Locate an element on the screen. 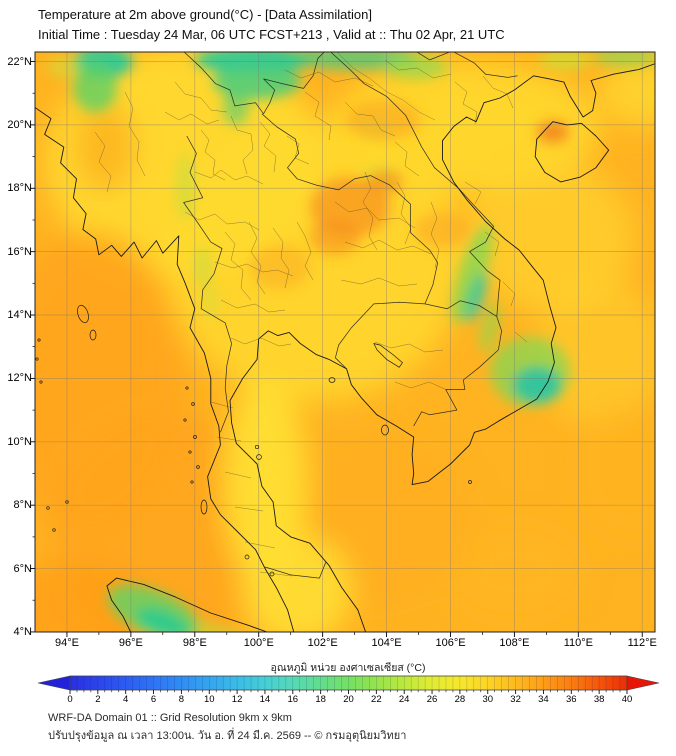 Image resolution: width=676 pixels, height=756 pixels. colorbar-tick-label: 40 is located at coordinates (627, 699).